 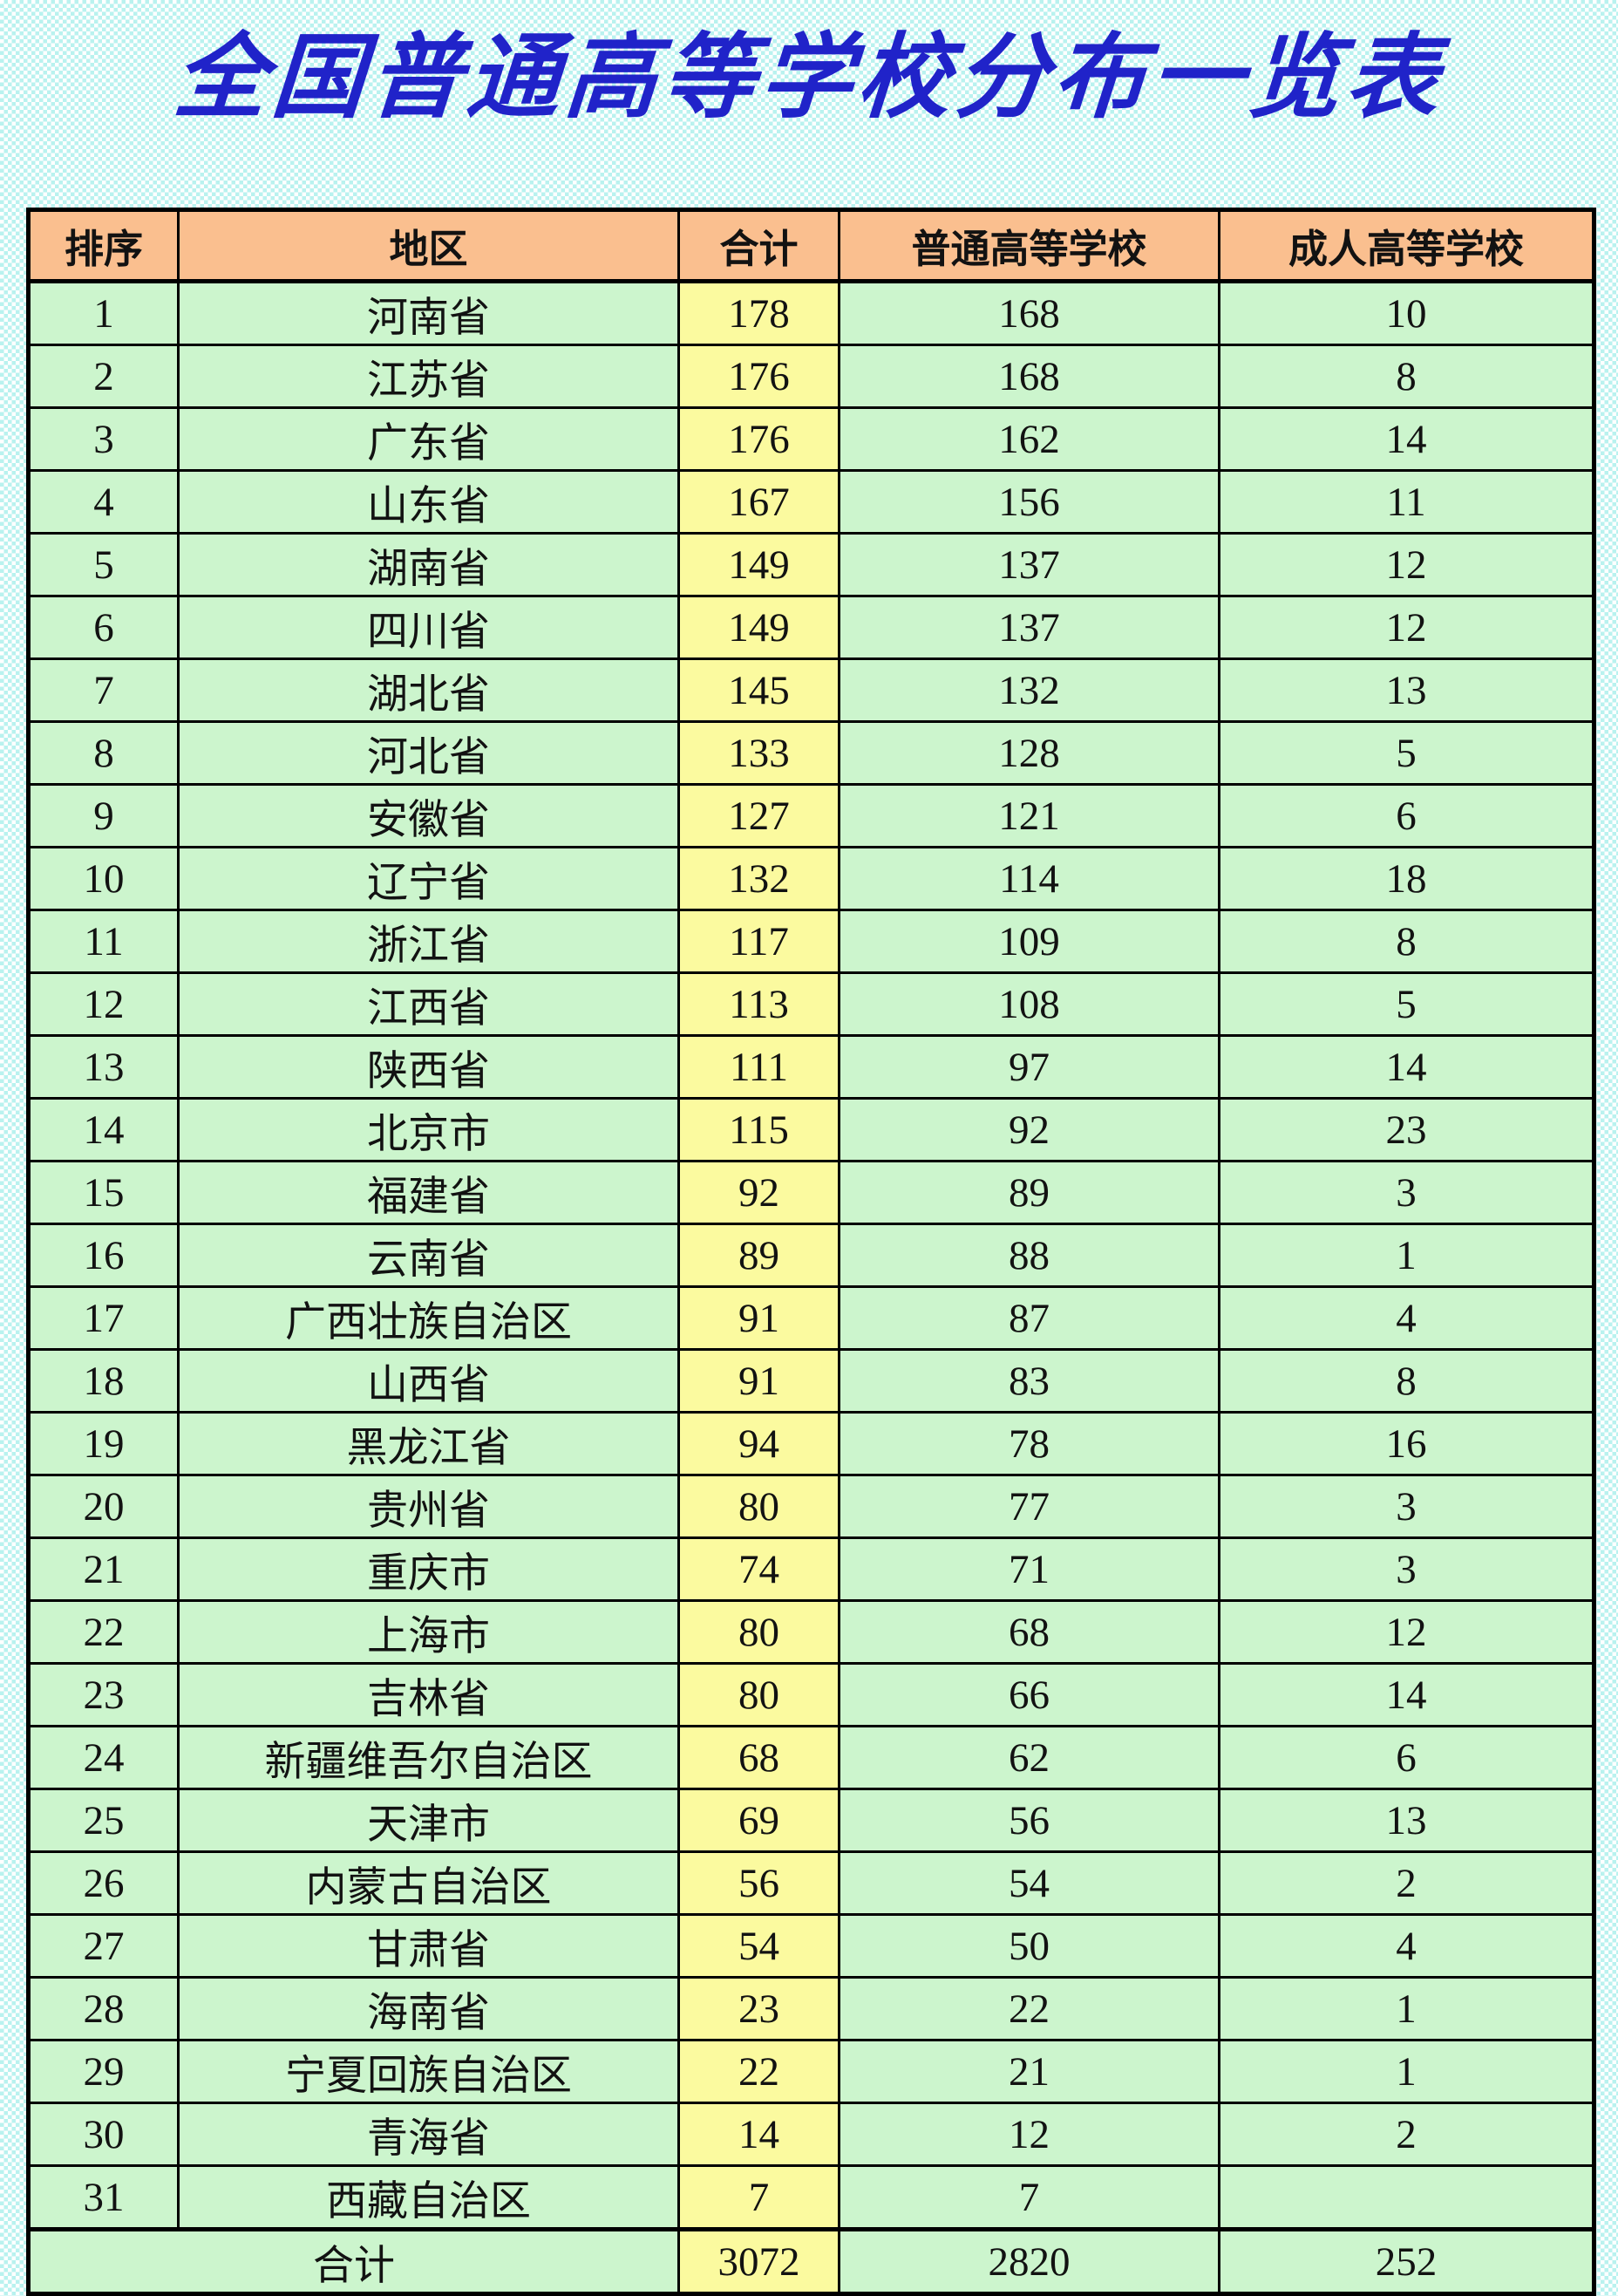 What do you see at coordinates (1406, 627) in the screenshot?
I see `adult-cell: 12` at bounding box center [1406, 627].